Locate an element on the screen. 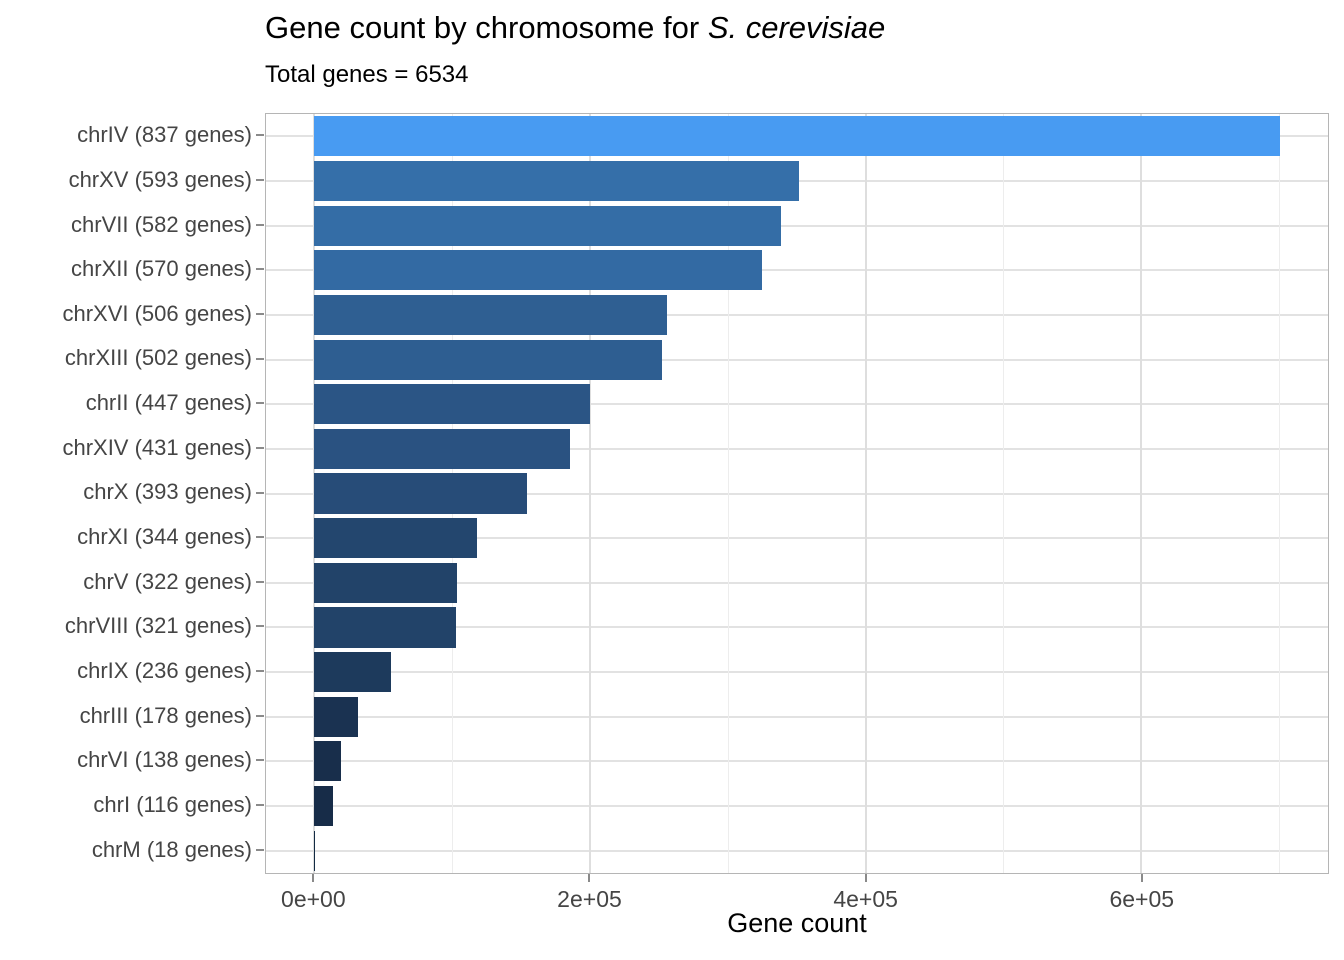  y-axis-label: chrVII (582 genes) is located at coordinates (161, 224).